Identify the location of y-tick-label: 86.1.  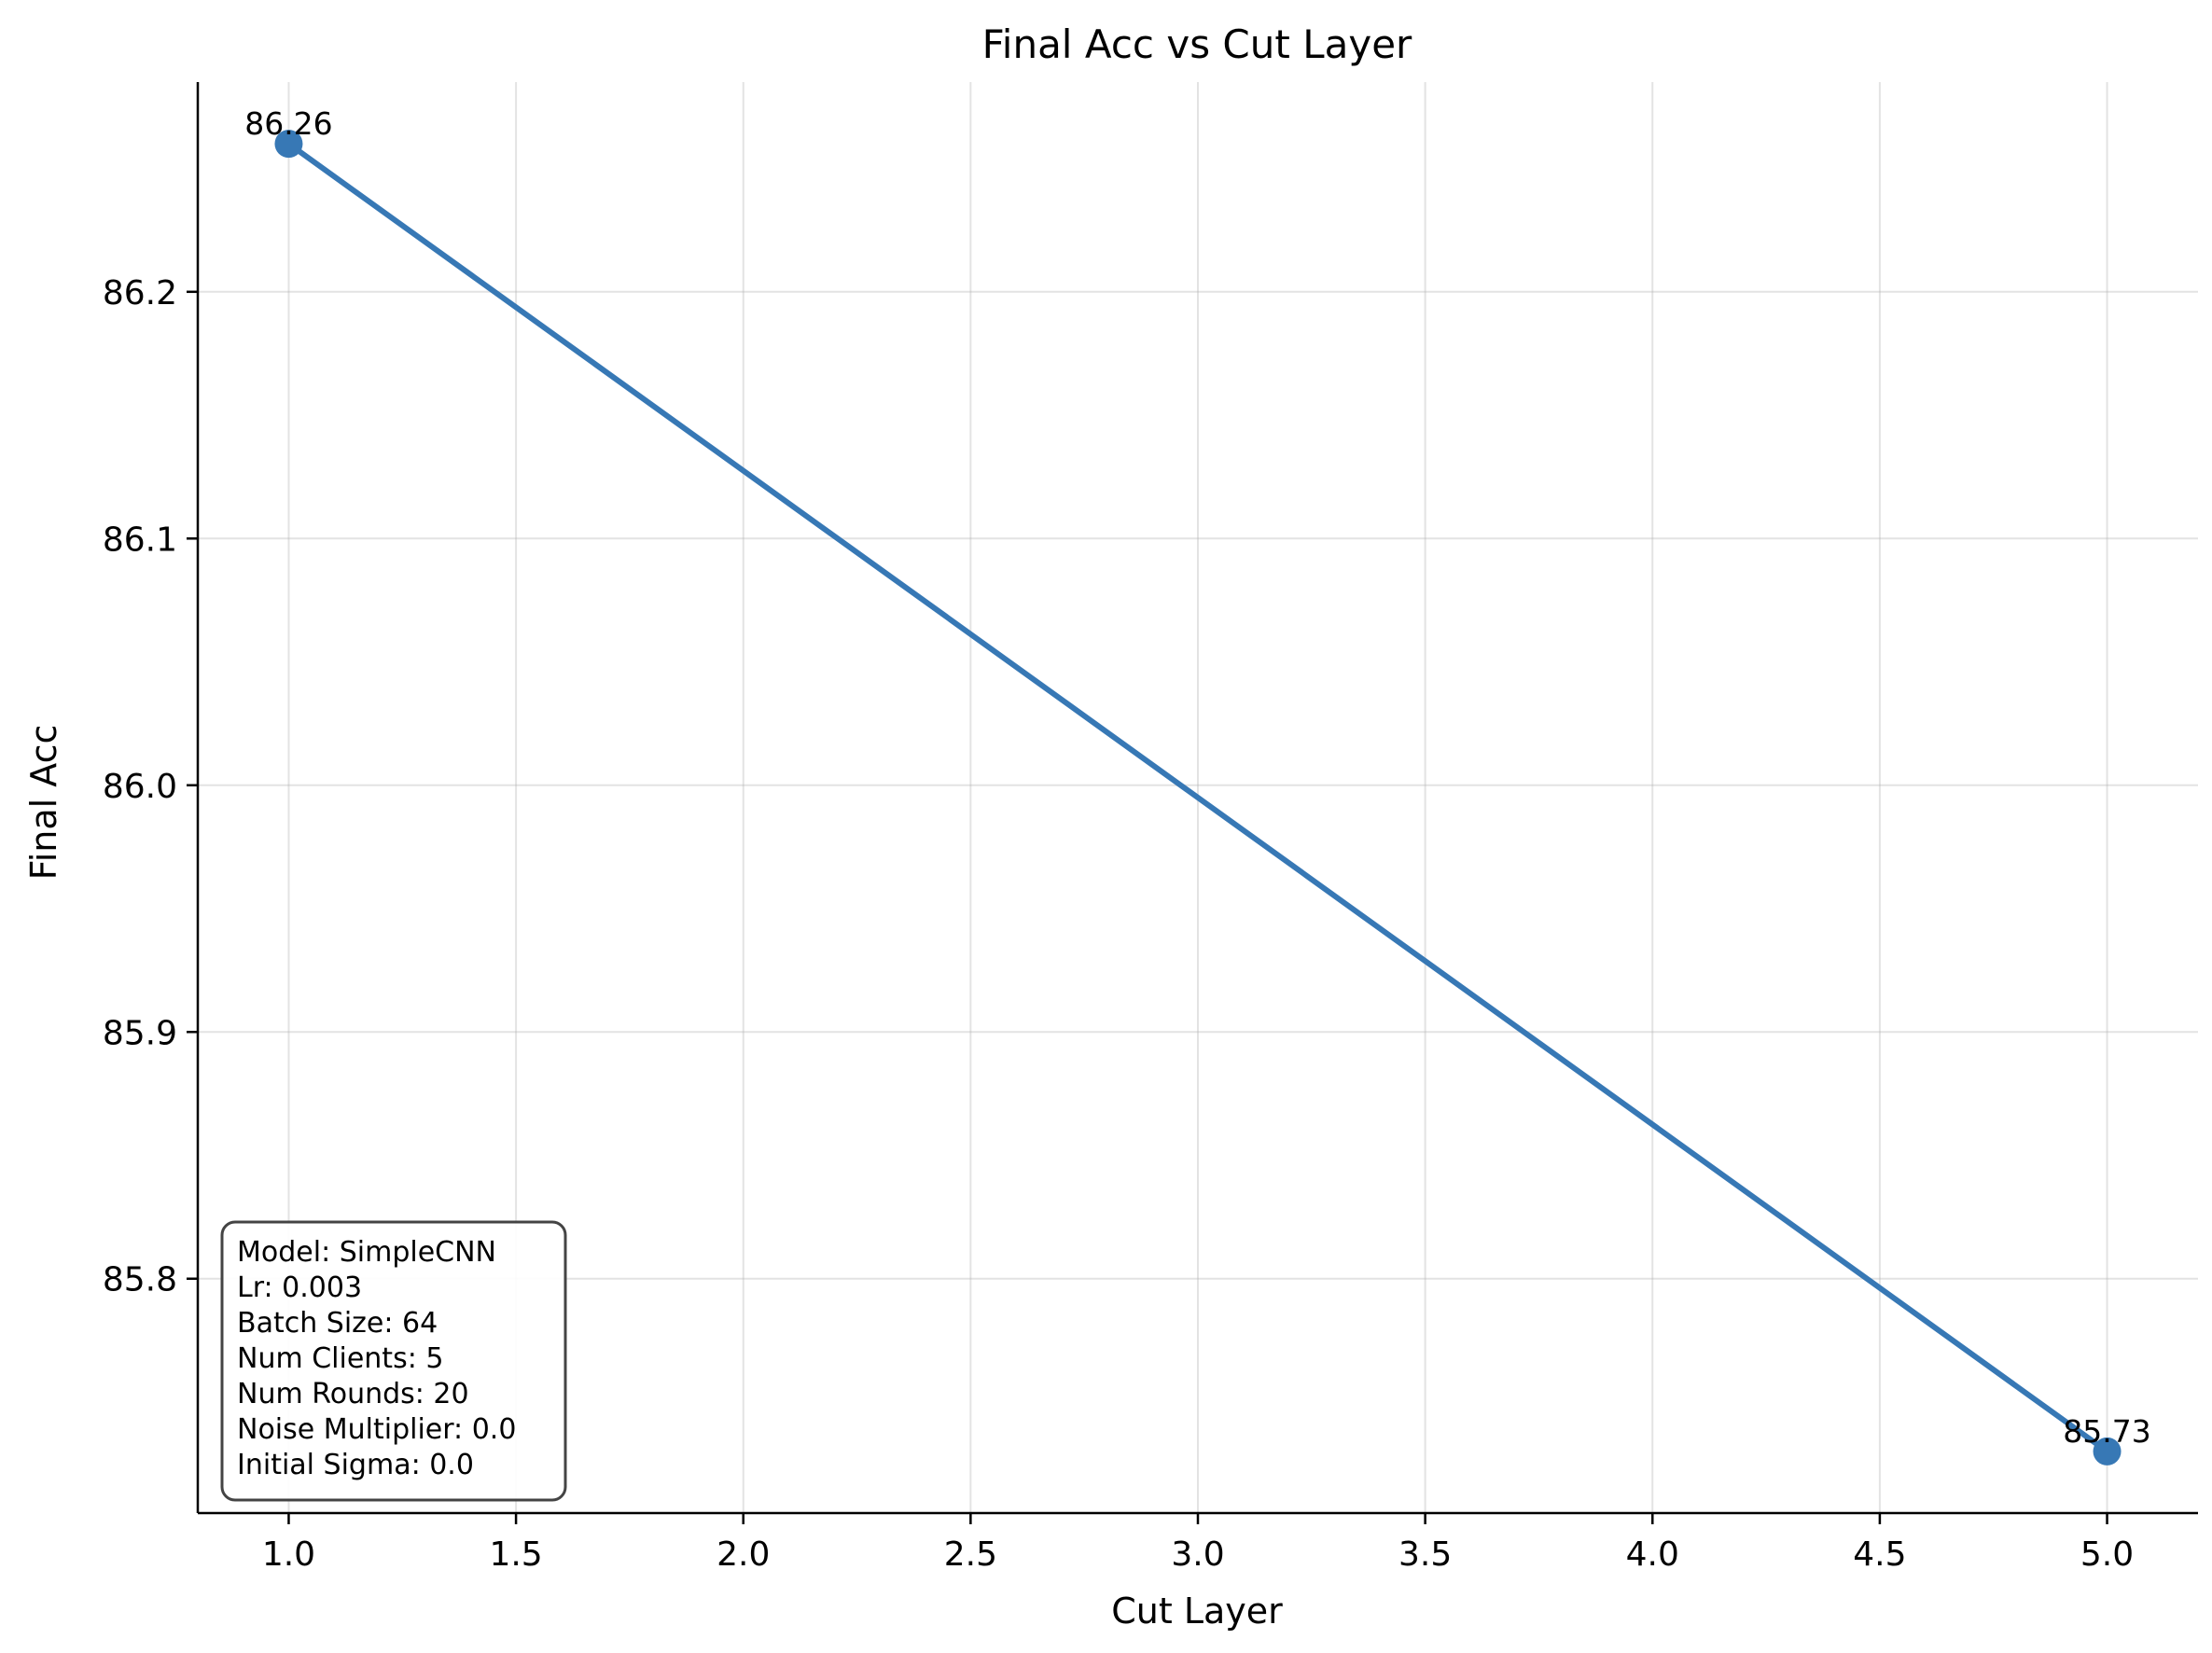
(140, 540).